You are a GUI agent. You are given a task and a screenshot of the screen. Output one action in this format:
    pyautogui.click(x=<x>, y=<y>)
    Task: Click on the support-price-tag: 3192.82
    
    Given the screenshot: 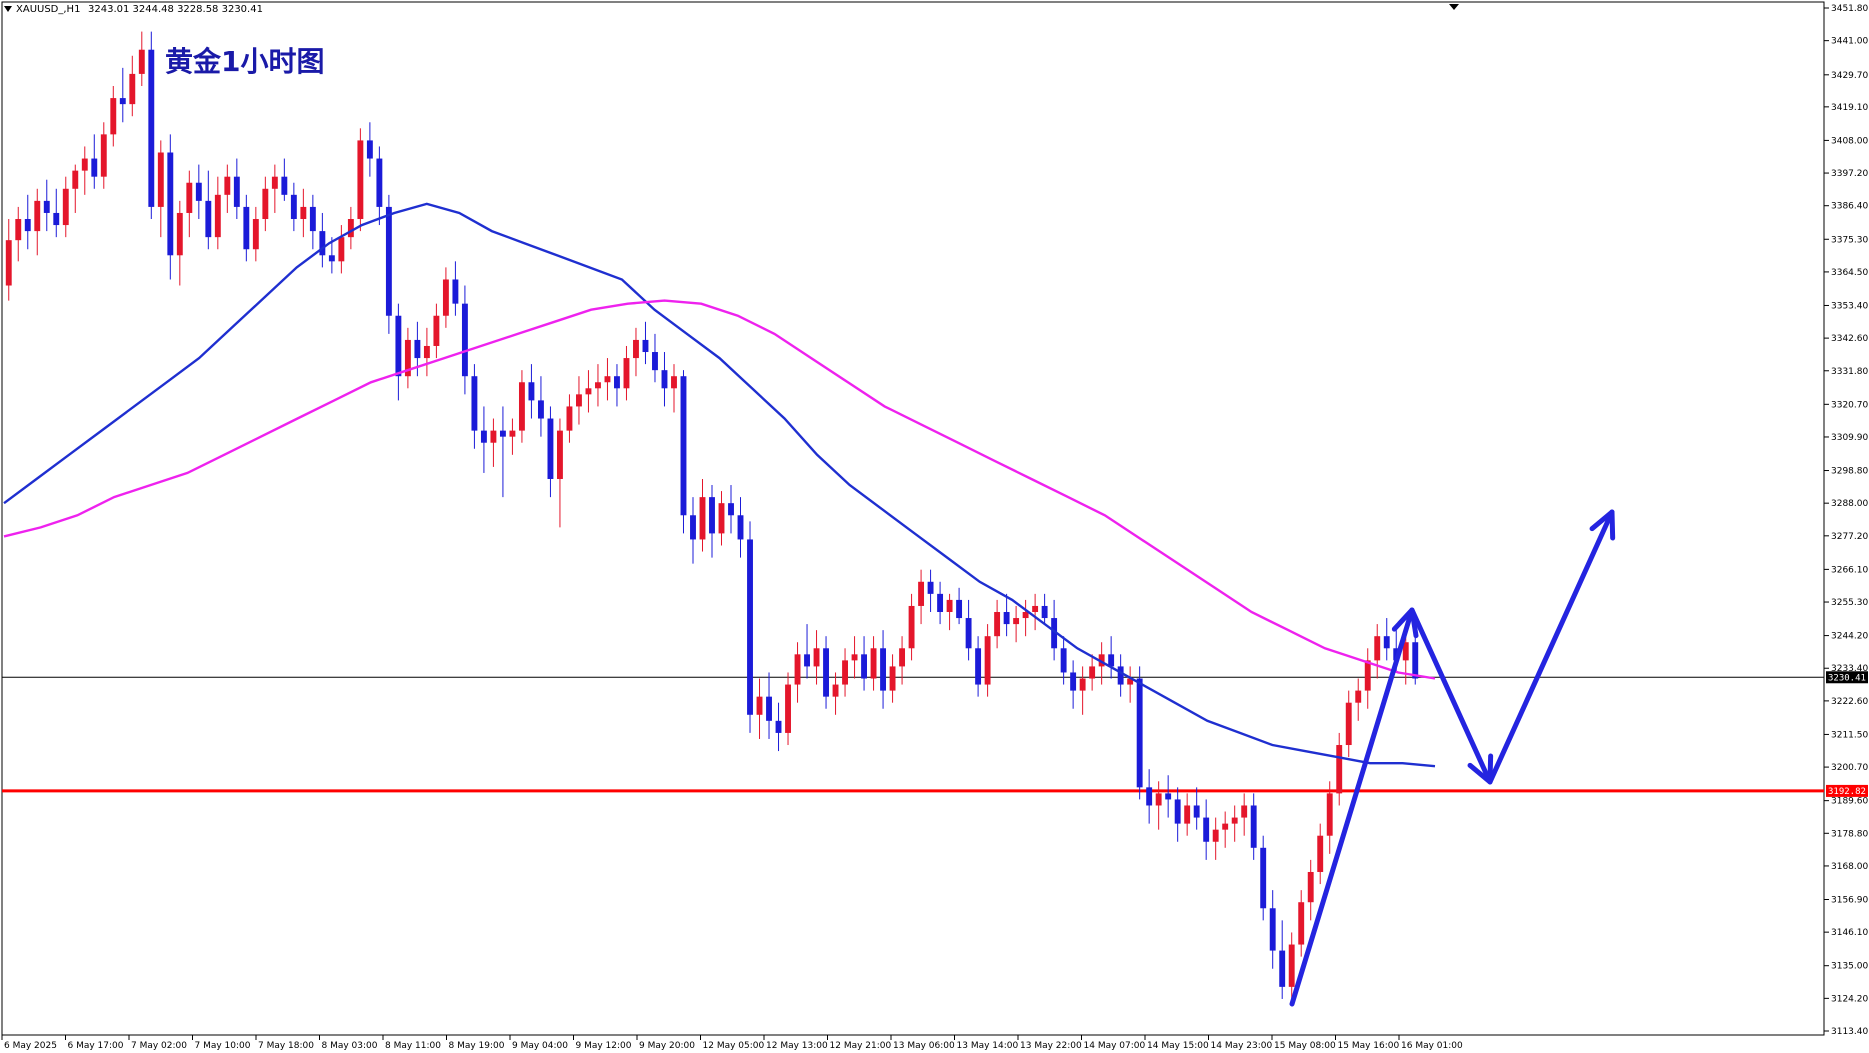 What is the action you would take?
    pyautogui.click(x=1847, y=790)
    